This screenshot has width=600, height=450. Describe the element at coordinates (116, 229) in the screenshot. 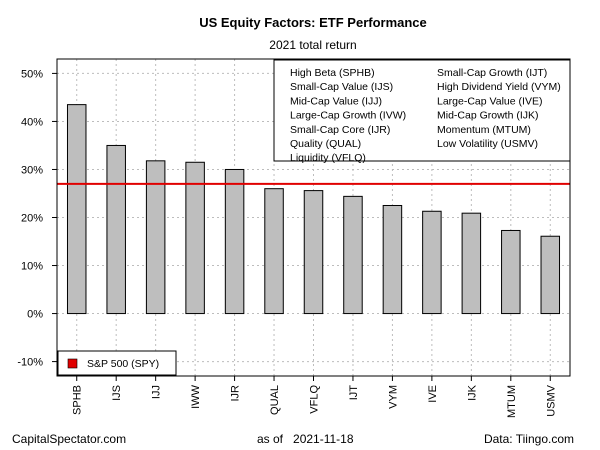

I see `bar-ijs` at that location.